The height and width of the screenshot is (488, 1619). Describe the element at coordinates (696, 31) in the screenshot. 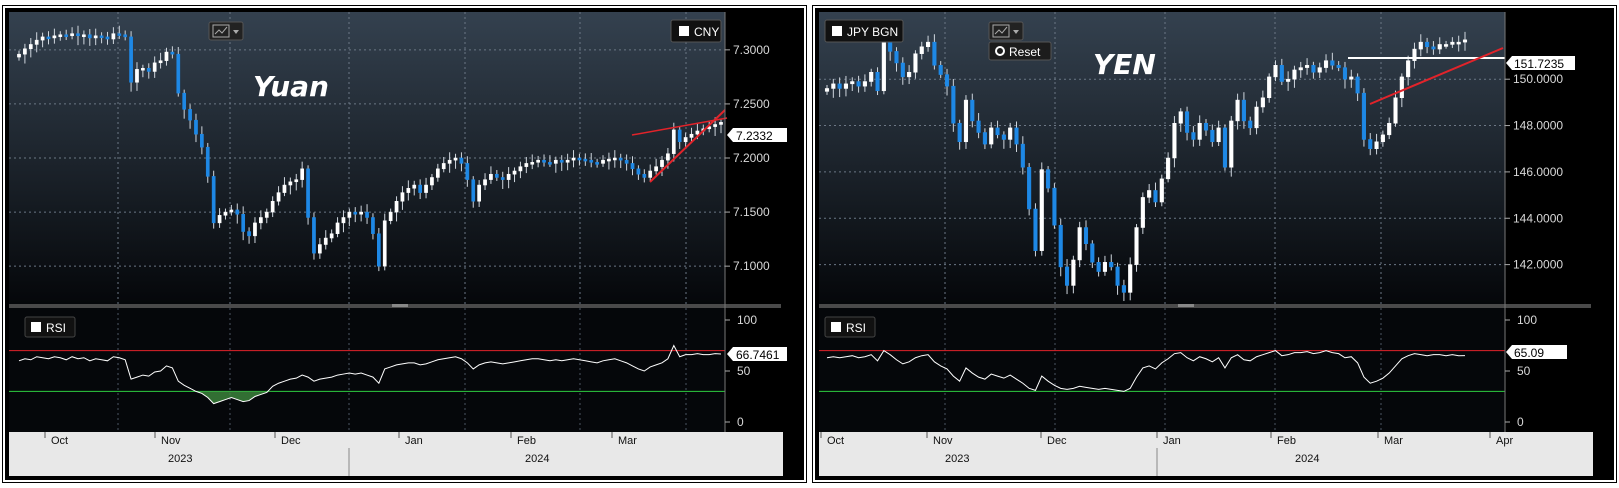

I see `legend-cny: CNY` at that location.